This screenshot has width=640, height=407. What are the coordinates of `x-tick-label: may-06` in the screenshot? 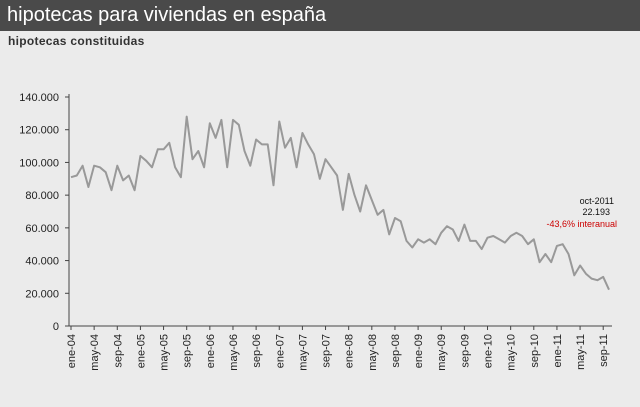 It's located at (234, 352).